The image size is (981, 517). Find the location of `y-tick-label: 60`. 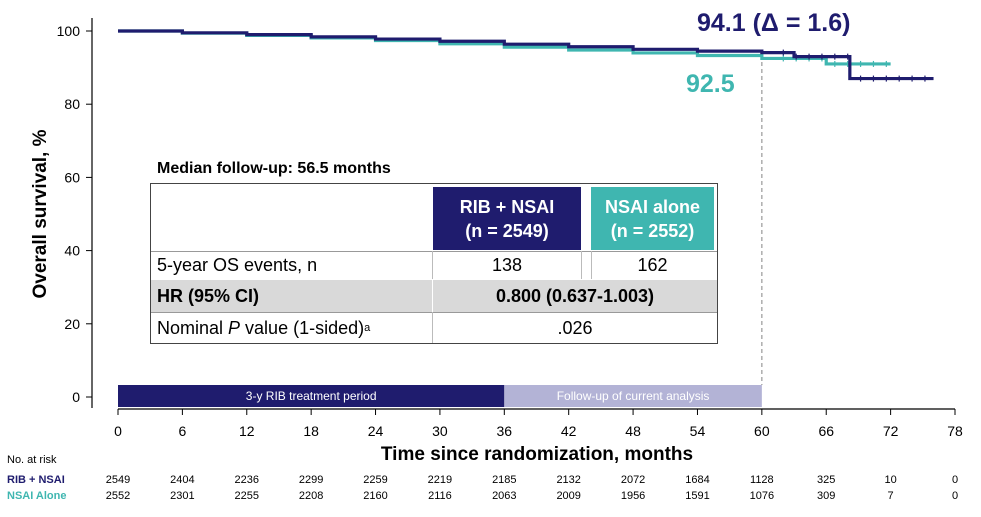

y-tick-label: 60 is located at coordinates (72, 177).